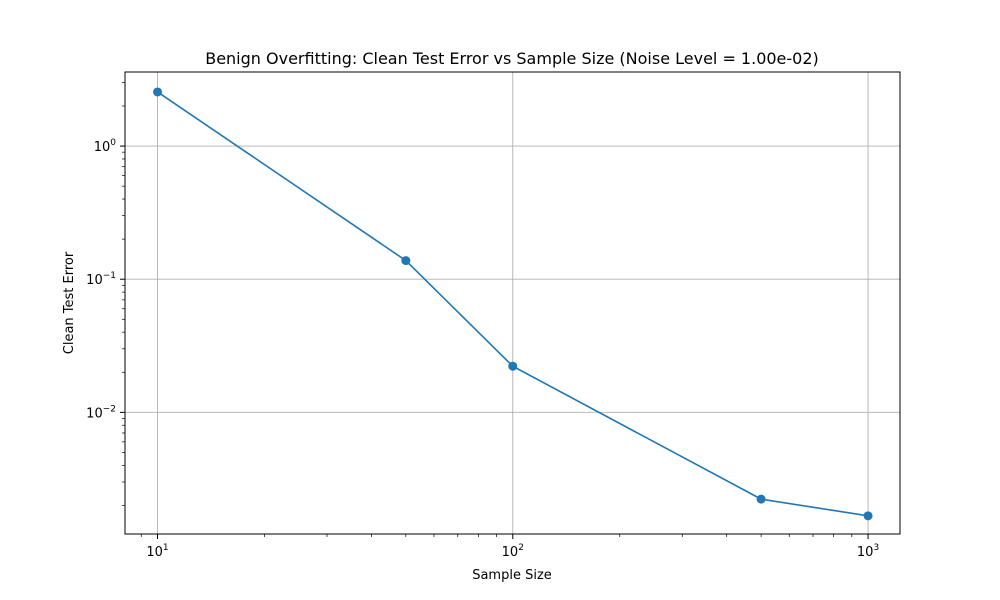 This screenshot has width=1000, height=600. Describe the element at coordinates (69, 302) in the screenshot. I see `y-axis-label: Clean Test Error` at that location.